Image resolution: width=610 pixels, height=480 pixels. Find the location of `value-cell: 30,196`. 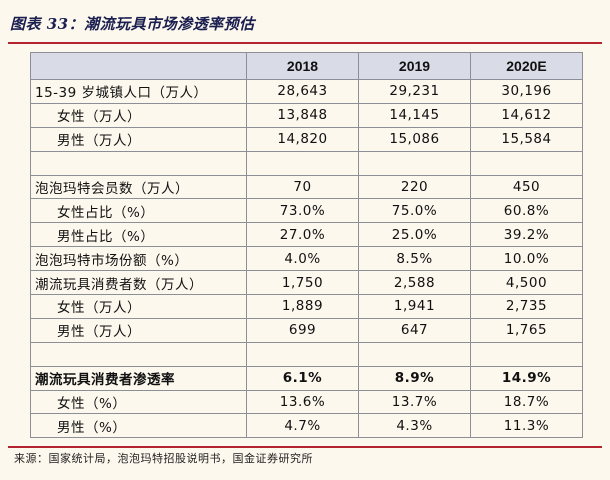

value-cell: 30,196 is located at coordinates (526, 91).